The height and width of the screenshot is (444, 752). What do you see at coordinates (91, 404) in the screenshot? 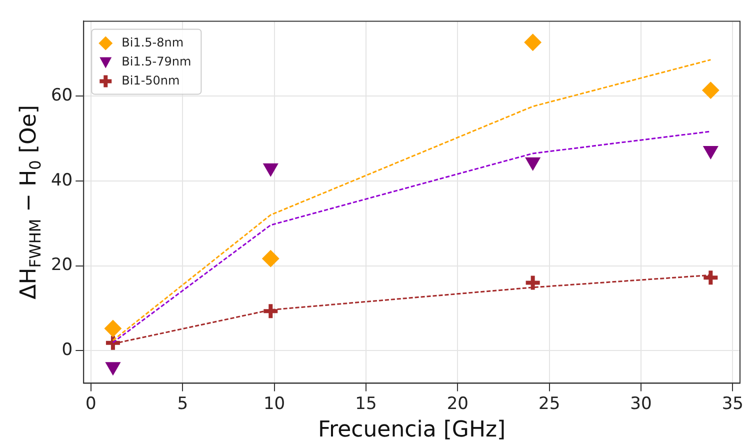
I see `x-tick-label: 0` at bounding box center [91, 404].